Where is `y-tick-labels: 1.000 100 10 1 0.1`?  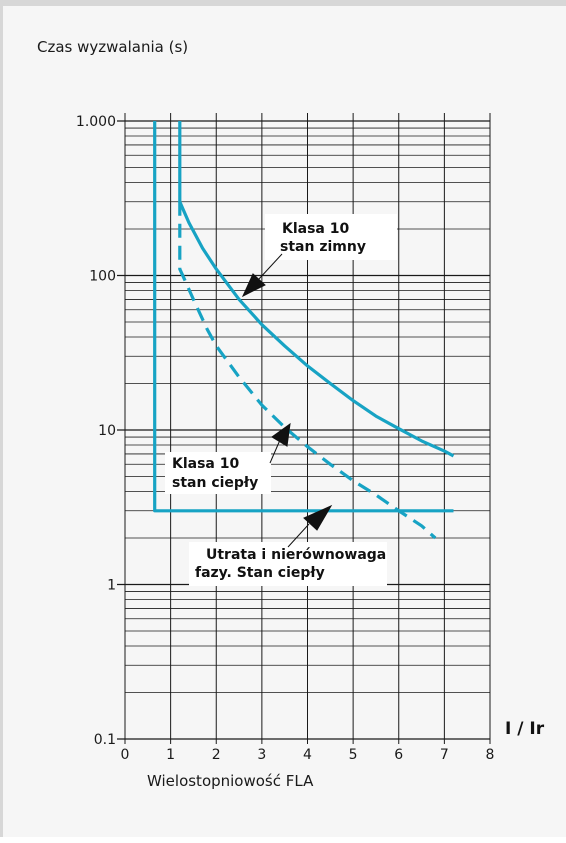 y-tick-labels: 1.000 100 10 1 0.1 is located at coordinates (96, 431).